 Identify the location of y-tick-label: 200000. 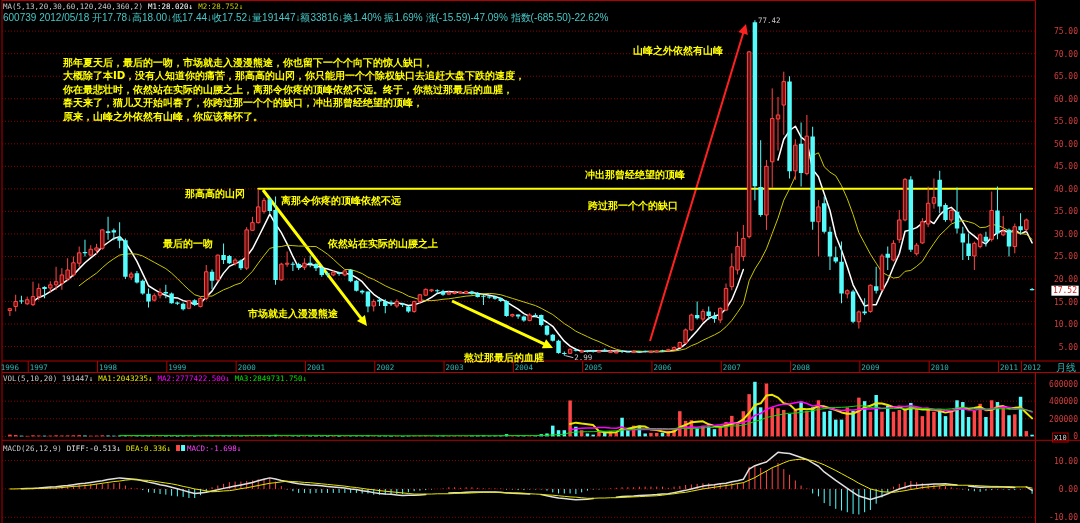
(1064, 419).